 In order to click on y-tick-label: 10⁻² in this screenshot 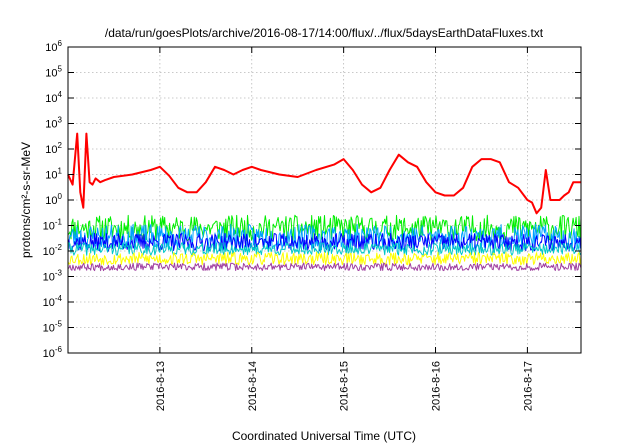, I will do `click(53, 250)`.